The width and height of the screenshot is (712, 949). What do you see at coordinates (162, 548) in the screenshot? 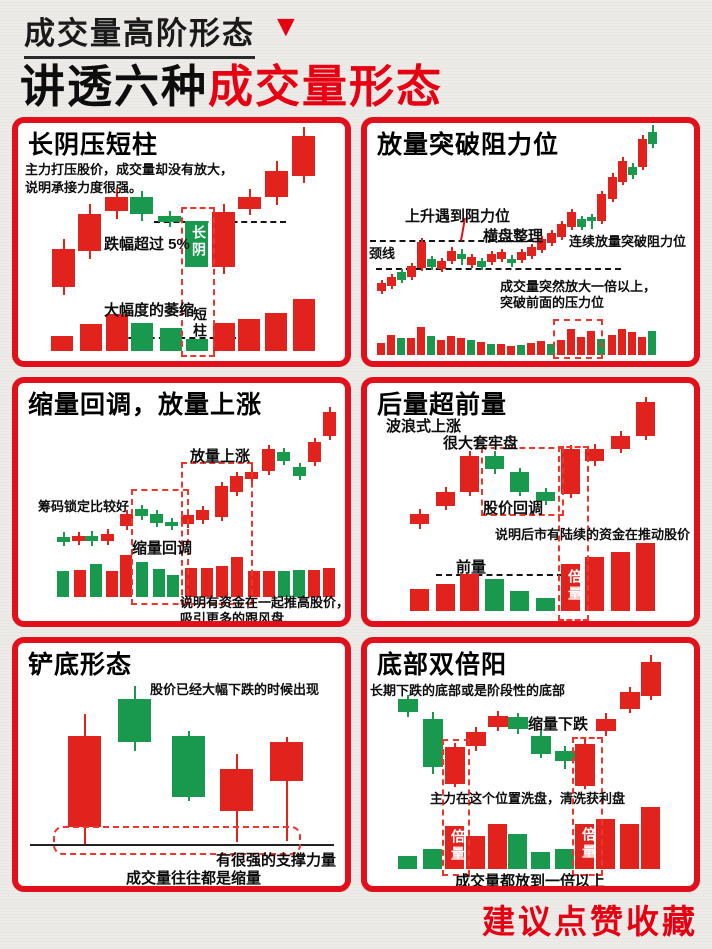
I see `chart-annotation: 缩量回调` at bounding box center [162, 548].